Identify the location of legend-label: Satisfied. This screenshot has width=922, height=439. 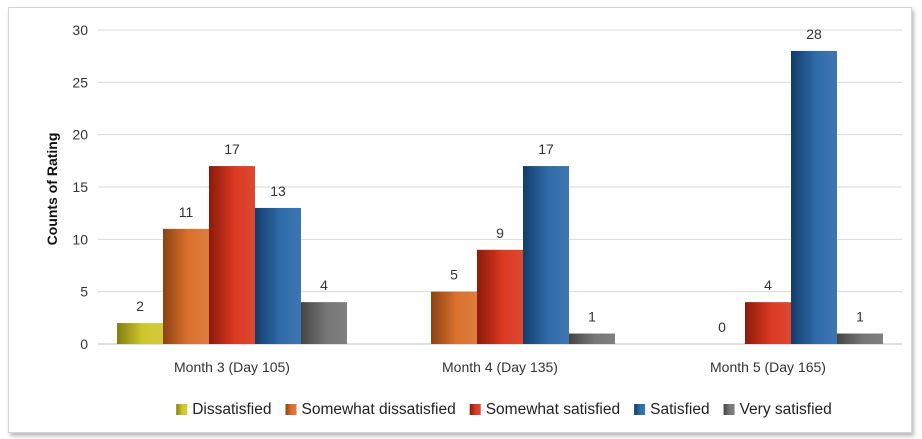
(679, 409).